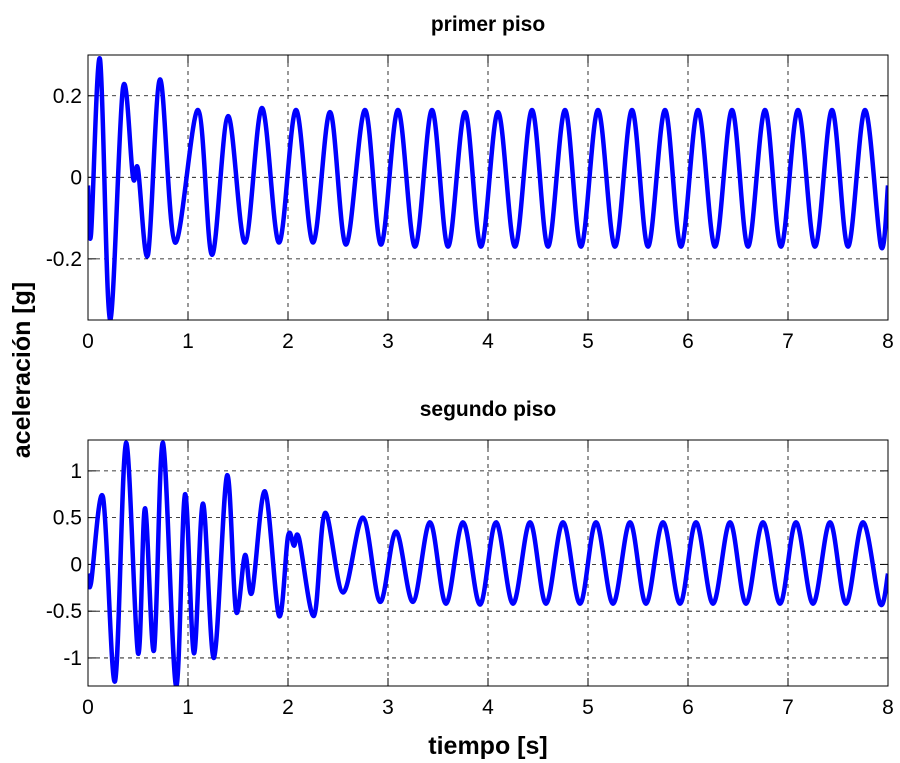 This screenshot has height=763, width=900. I want to click on y-tick-label: -0.5, so click(64, 611).